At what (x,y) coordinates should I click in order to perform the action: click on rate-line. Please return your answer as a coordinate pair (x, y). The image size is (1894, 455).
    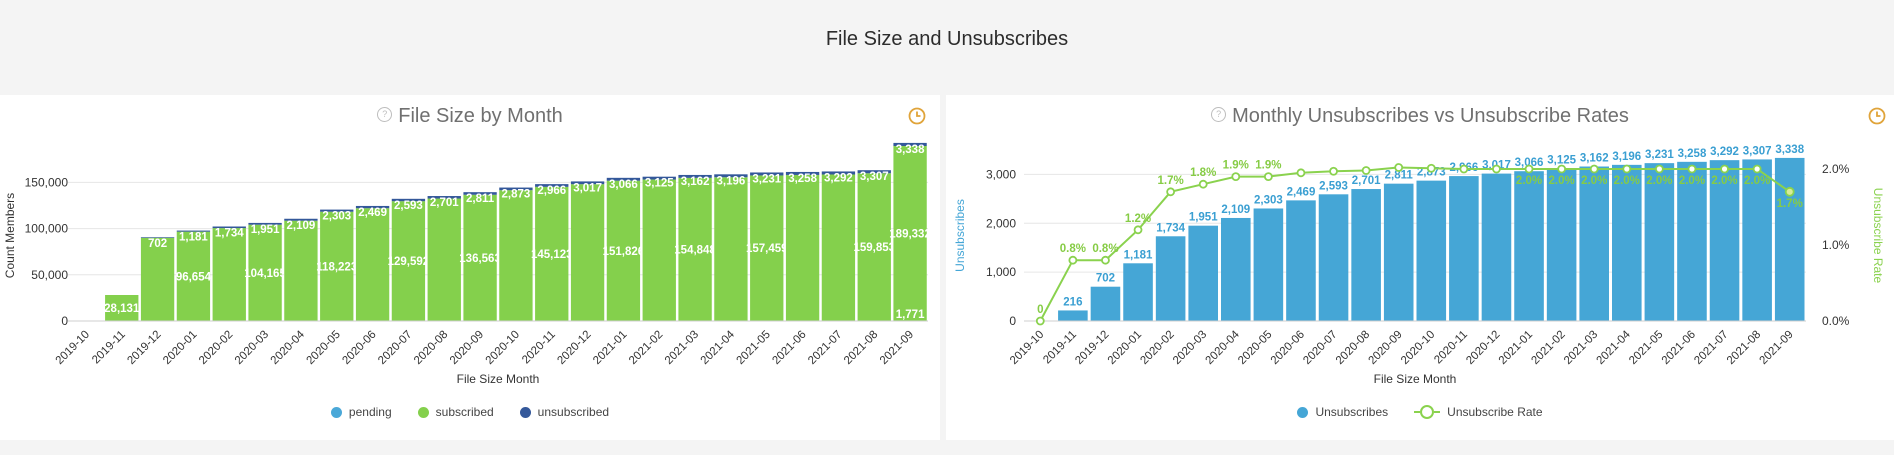
    Looking at the image, I should click on (1415, 244).